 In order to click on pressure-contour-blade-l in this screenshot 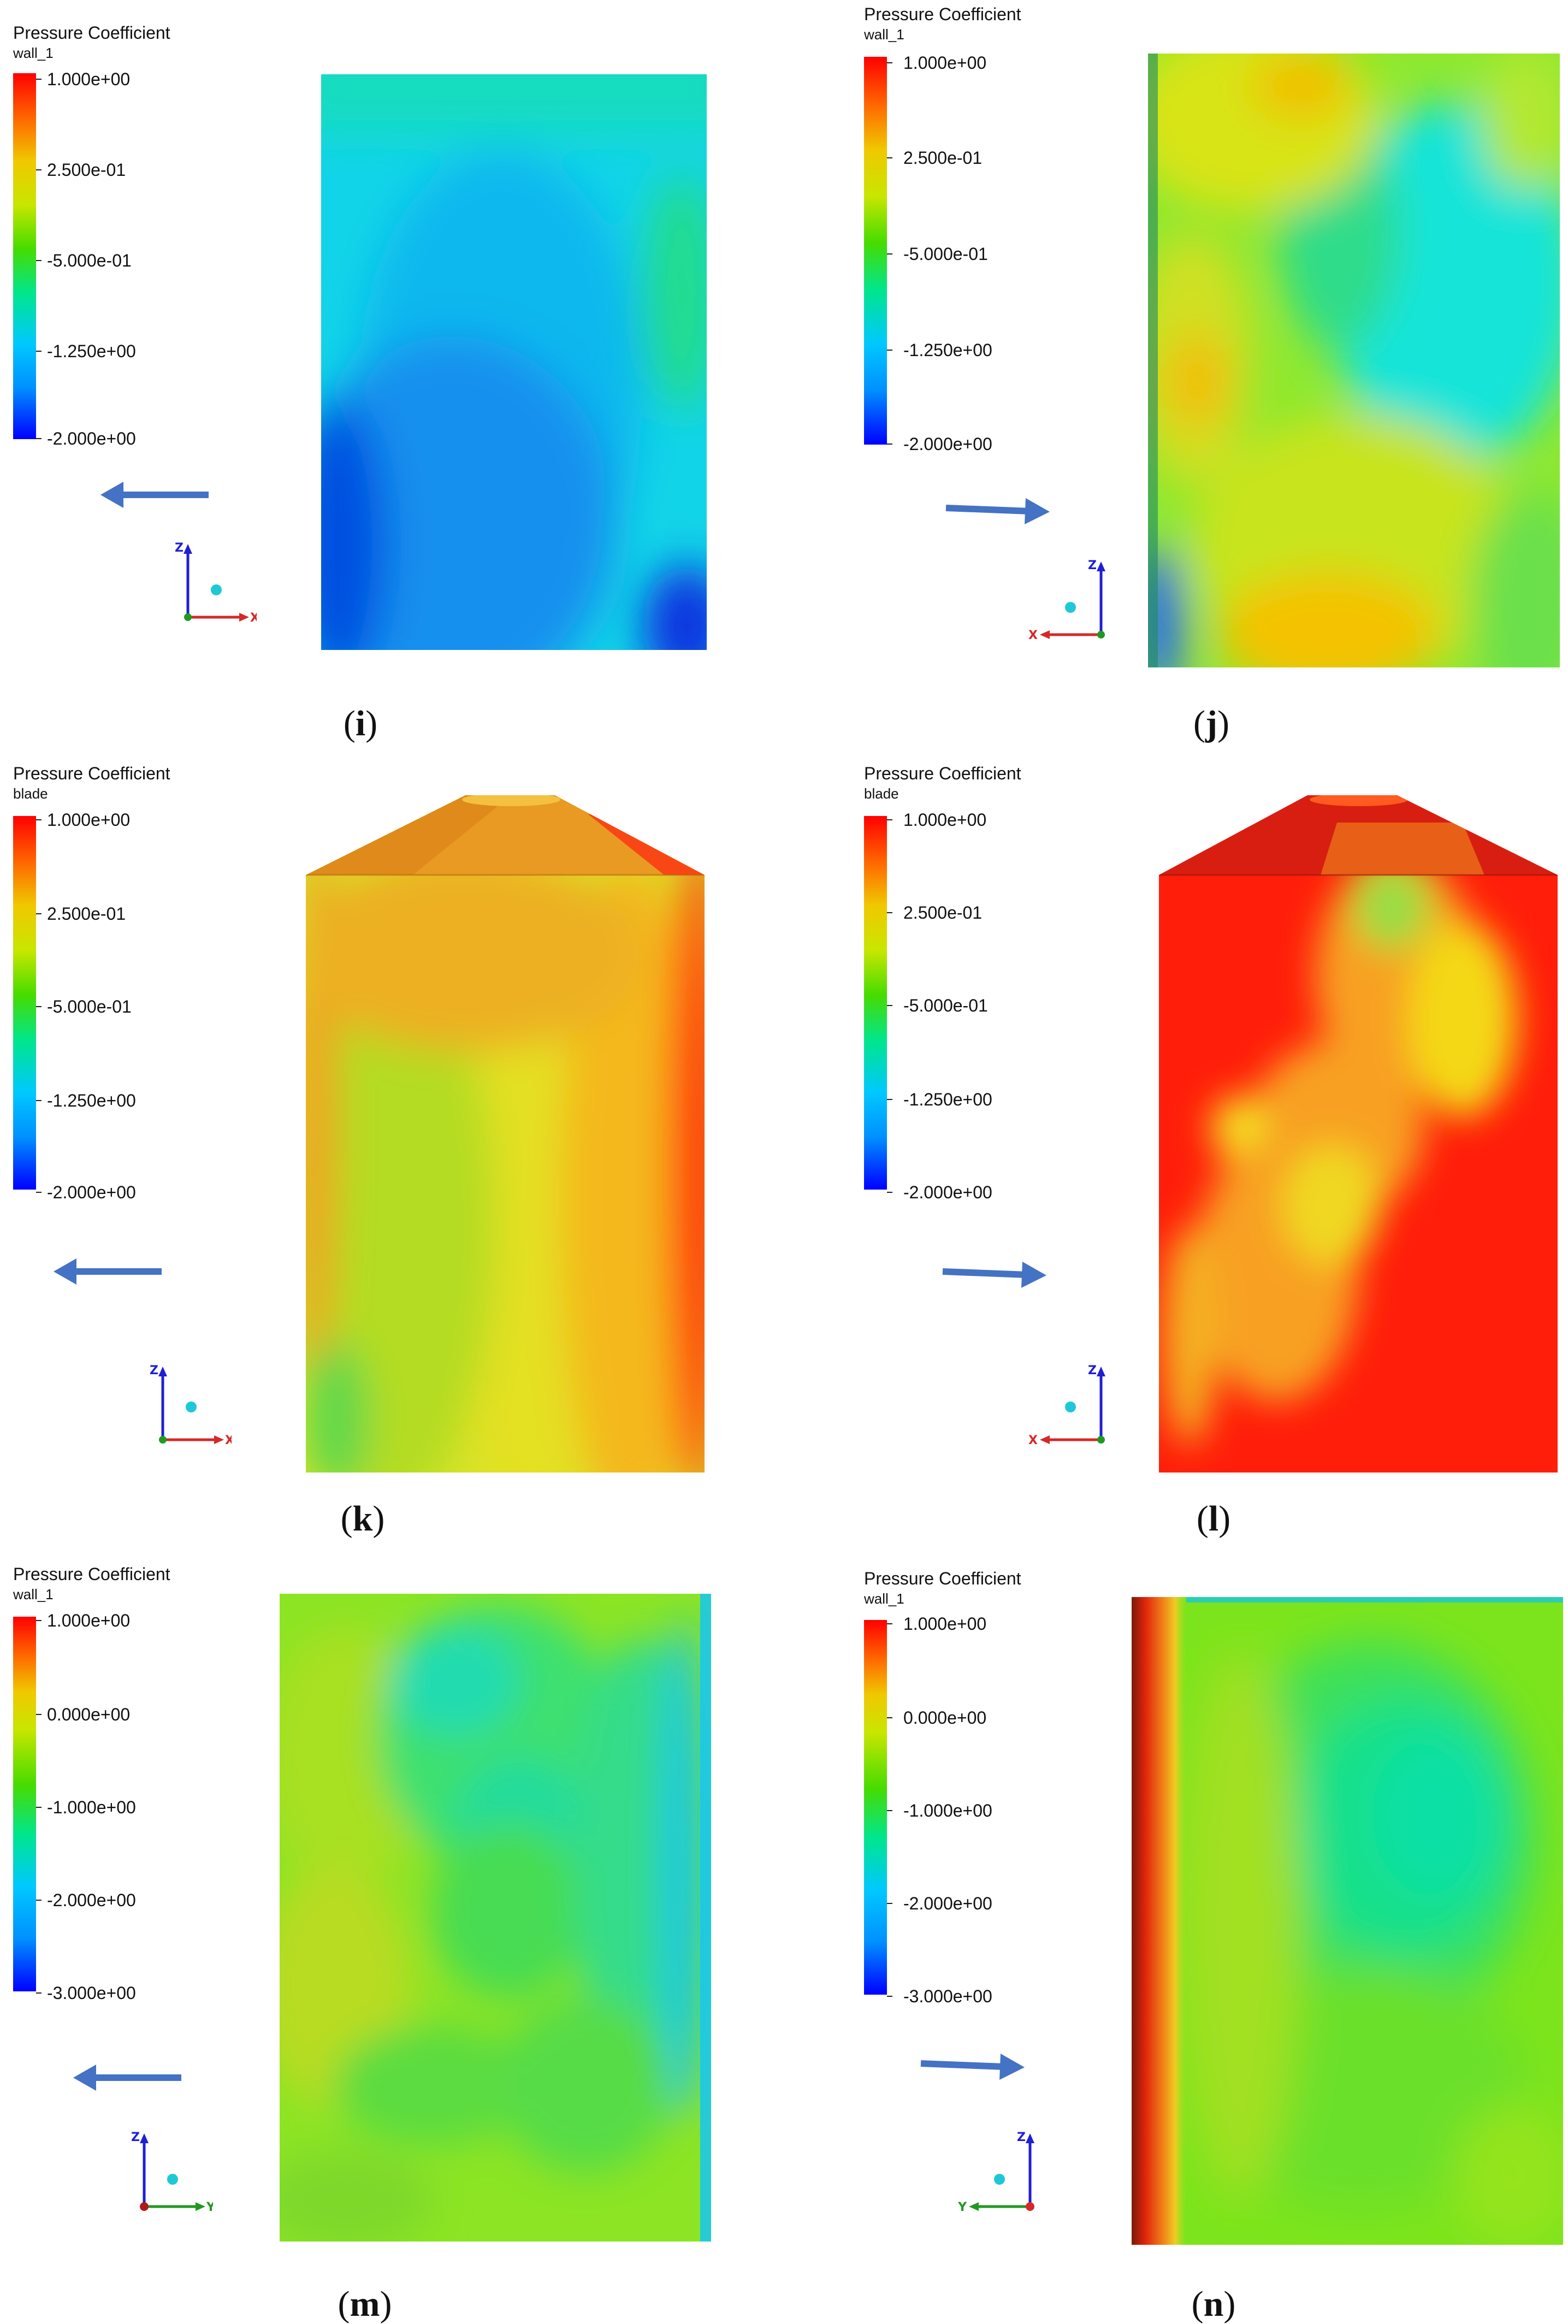, I will do `click(1358, 1134)`.